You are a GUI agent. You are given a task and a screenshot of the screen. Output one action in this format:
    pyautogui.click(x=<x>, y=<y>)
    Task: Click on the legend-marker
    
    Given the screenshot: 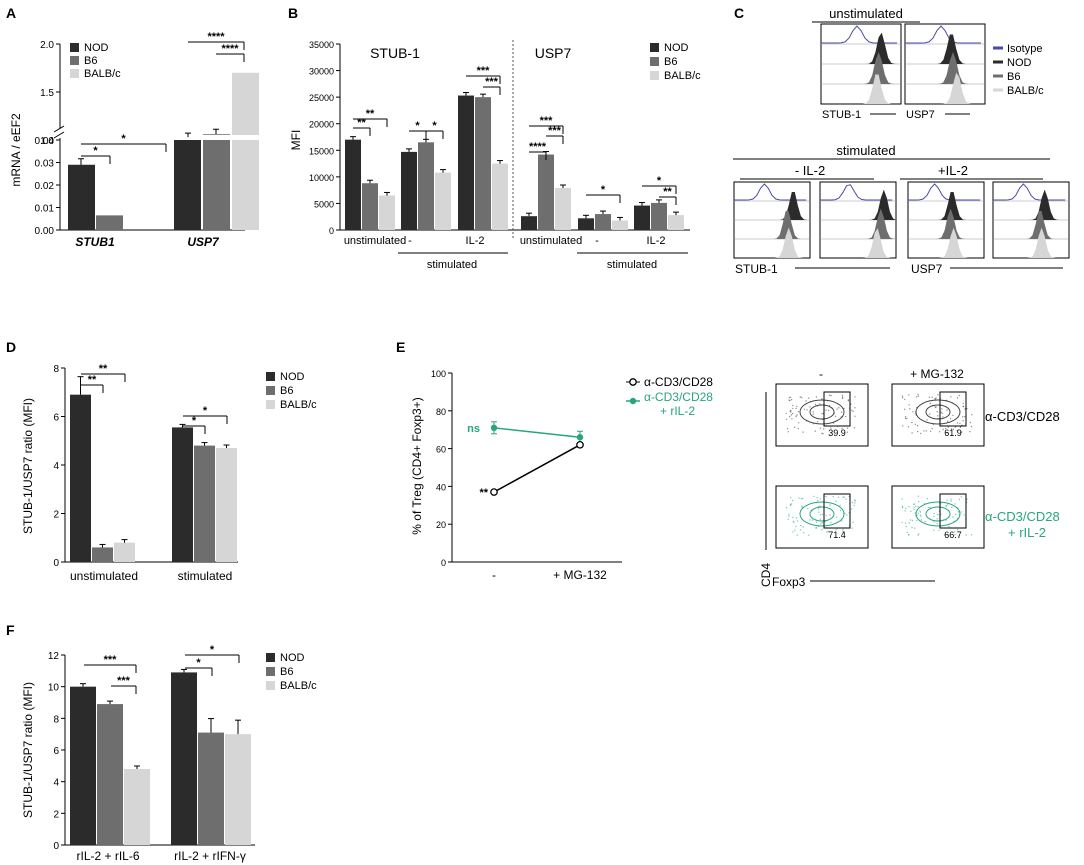 What is the action you would take?
    pyautogui.click(x=633, y=382)
    